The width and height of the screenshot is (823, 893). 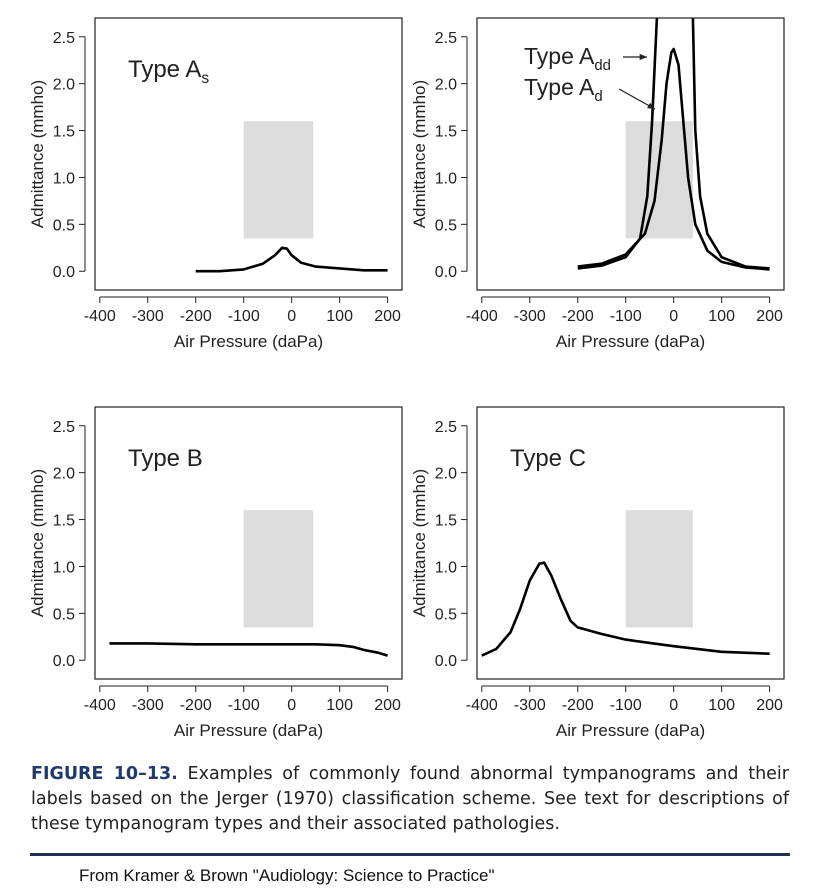 What do you see at coordinates (104, 774) in the screenshot?
I see `caption-label: FIGURE 10–13.` at bounding box center [104, 774].